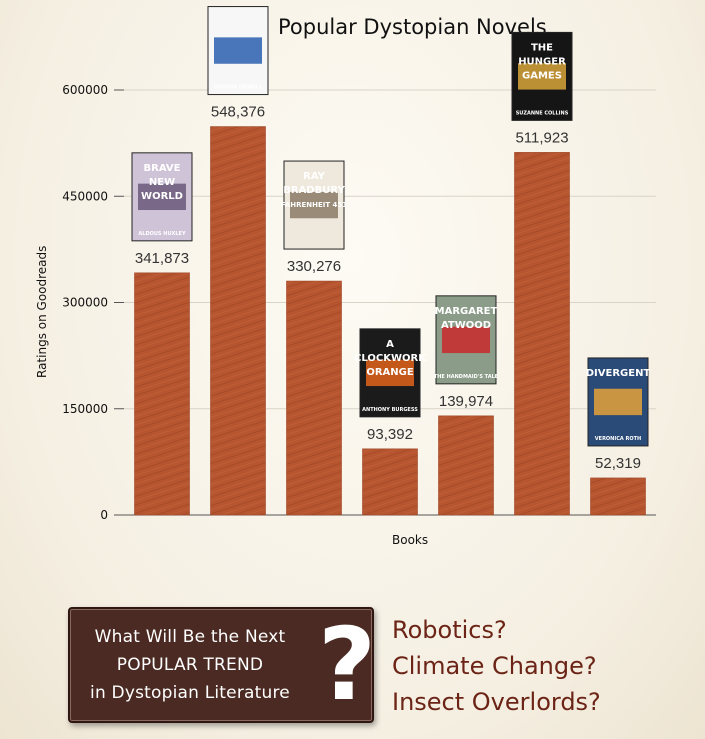 This screenshot has height=739, width=705. What do you see at coordinates (390, 410) in the screenshot?
I see `svg-text: ANTHONY BURGESS` at bounding box center [390, 410].